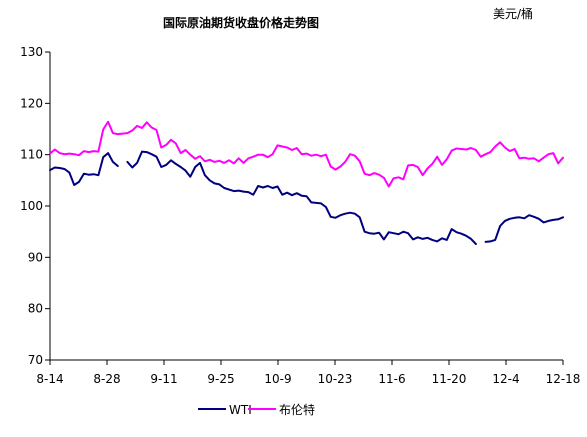 This screenshot has width=587, height=437. I want to click on y-tick-label: 70, so click(35, 360).